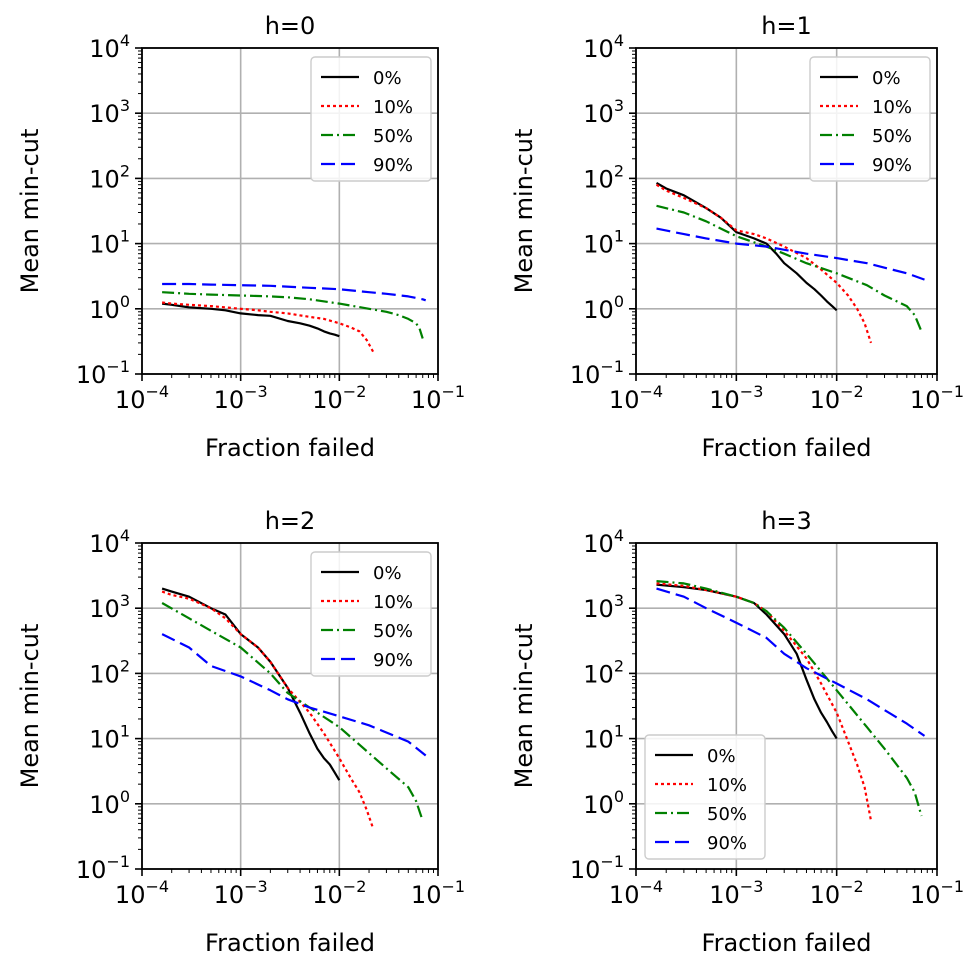 The width and height of the screenshot is (979, 955). What do you see at coordinates (786, 521) in the screenshot?
I see `subplot-title: h=3` at bounding box center [786, 521].